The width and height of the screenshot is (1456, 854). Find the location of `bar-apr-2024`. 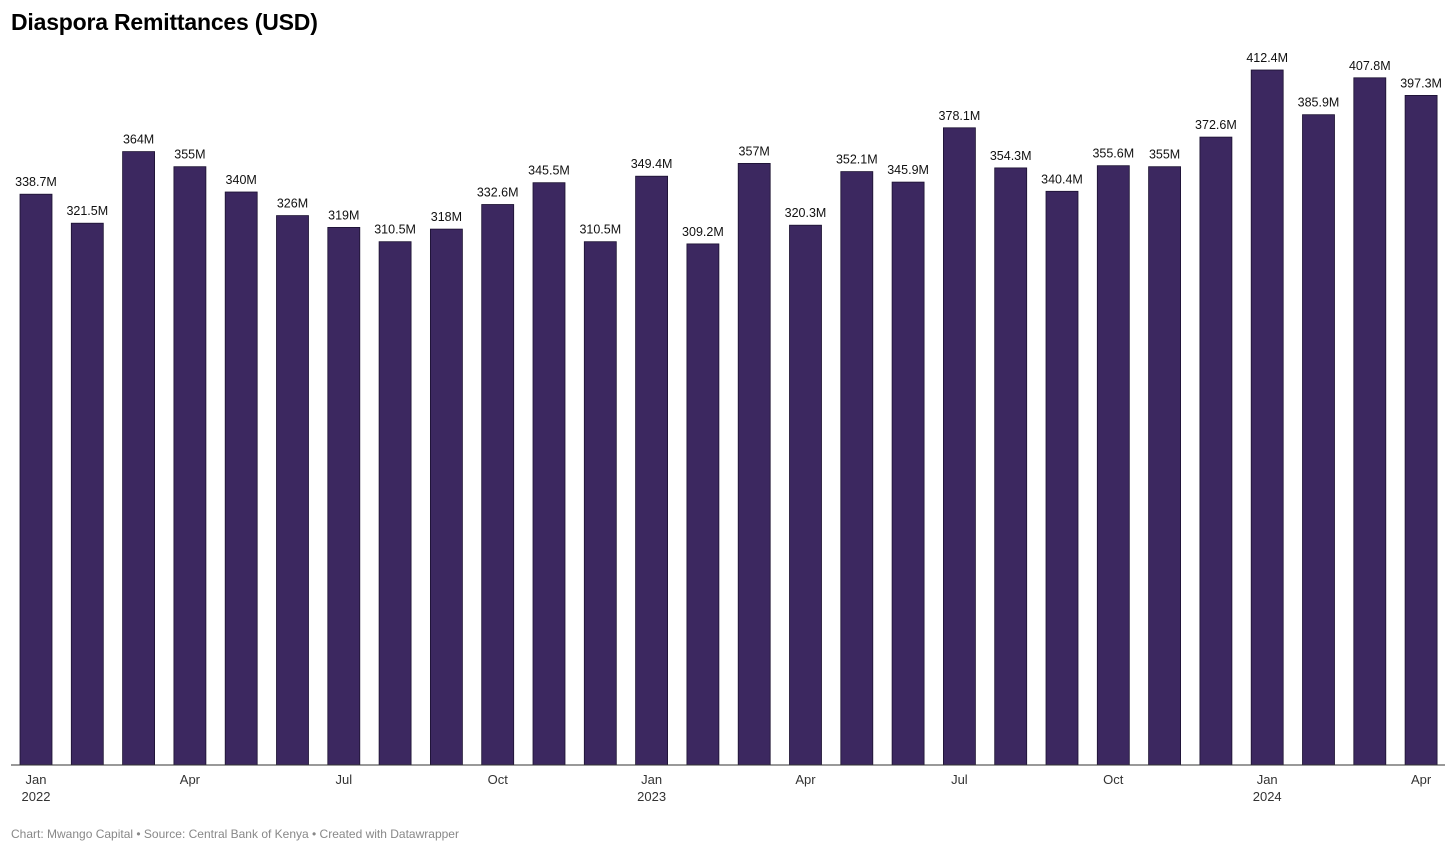

bar-apr-2024 is located at coordinates (1421, 430).